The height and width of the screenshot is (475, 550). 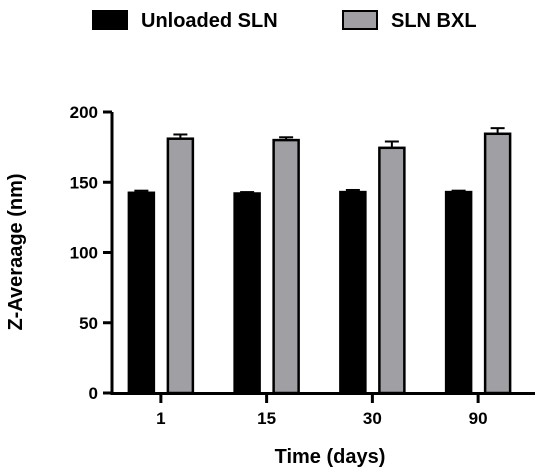 What do you see at coordinates (284, 21) in the screenshot?
I see `legend: Unloaded SLN SLN BXL` at bounding box center [284, 21].